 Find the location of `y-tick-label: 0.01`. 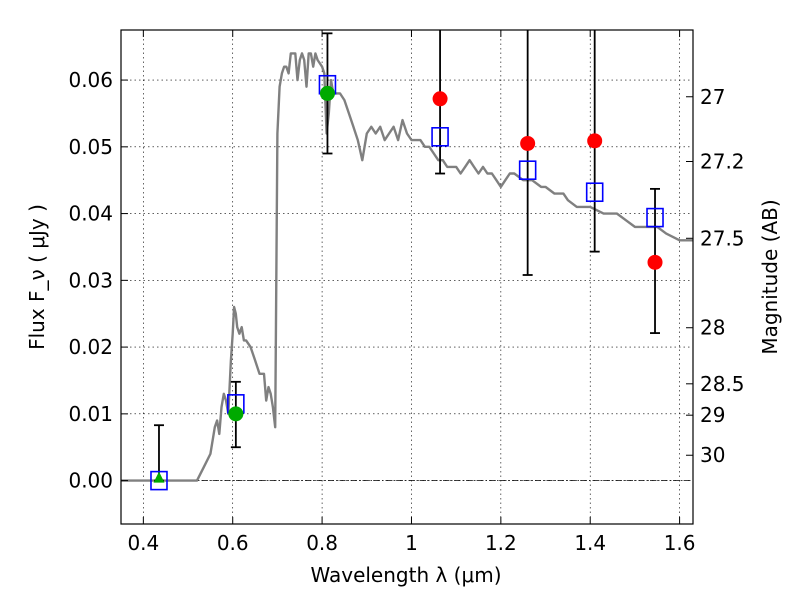

y-tick-label: 0.01 is located at coordinates (90, 414).